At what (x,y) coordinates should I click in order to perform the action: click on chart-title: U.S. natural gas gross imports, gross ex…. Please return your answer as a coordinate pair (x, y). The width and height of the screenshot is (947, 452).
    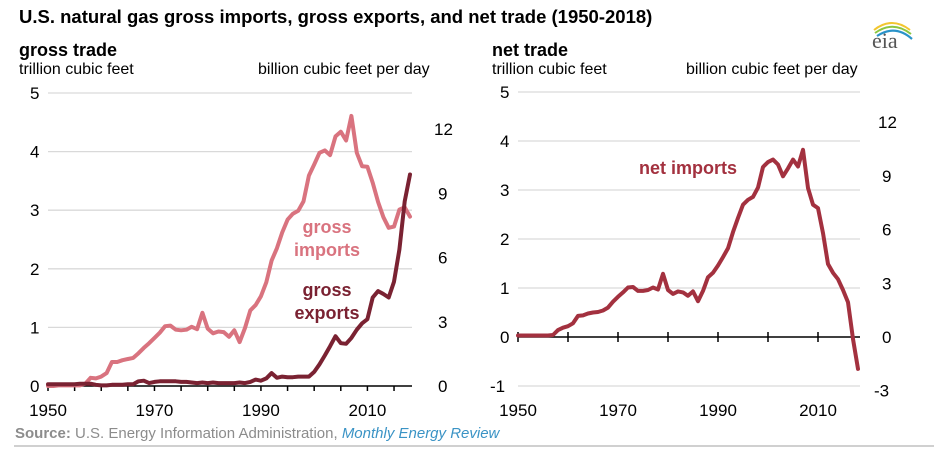
    Looking at the image, I should click on (336, 16).